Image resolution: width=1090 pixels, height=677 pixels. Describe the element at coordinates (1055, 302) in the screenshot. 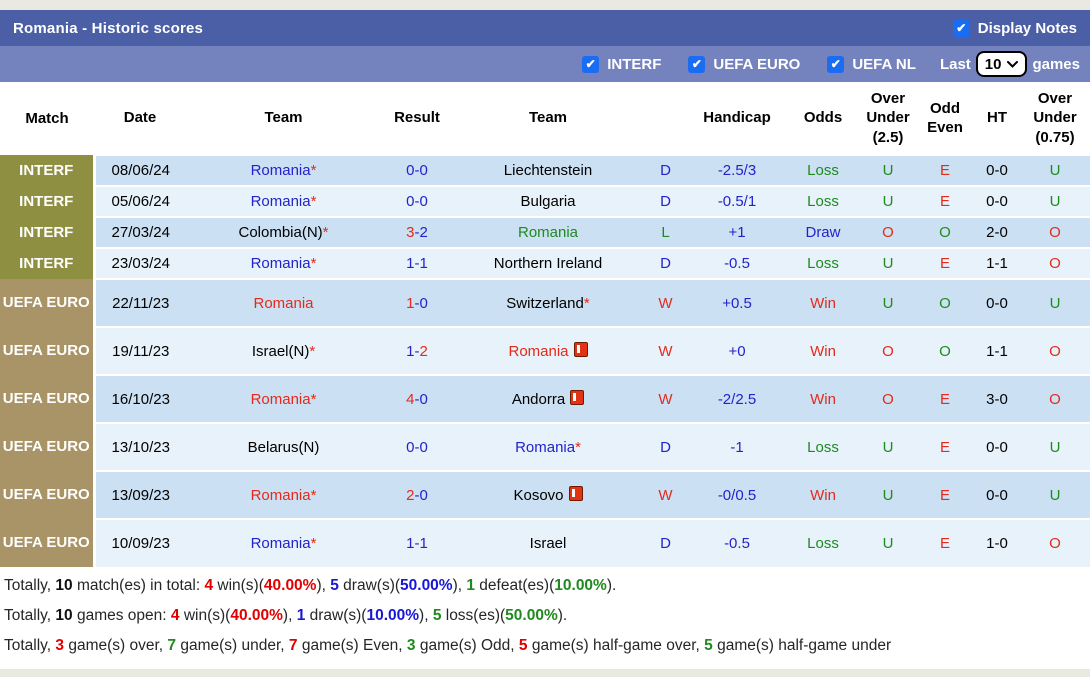

I see `over-under-0-75-cell: U` at that location.